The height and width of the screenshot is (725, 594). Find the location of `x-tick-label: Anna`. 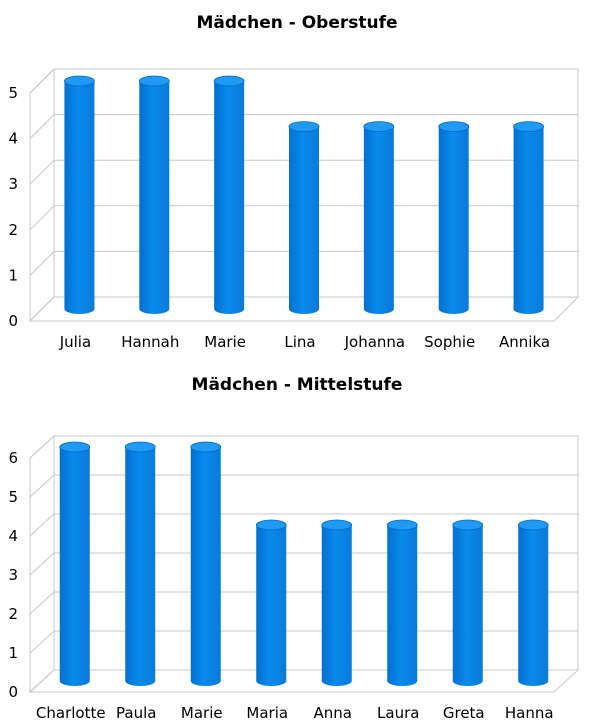

x-tick-label: Anna is located at coordinates (333, 713).